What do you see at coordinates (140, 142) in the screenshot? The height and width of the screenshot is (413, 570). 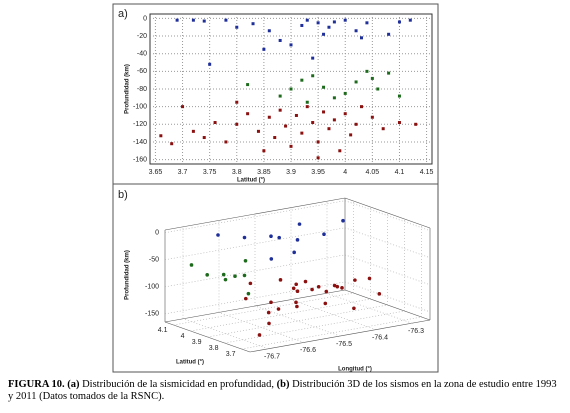 I see `y-tick-label: -140` at bounding box center [140, 142].